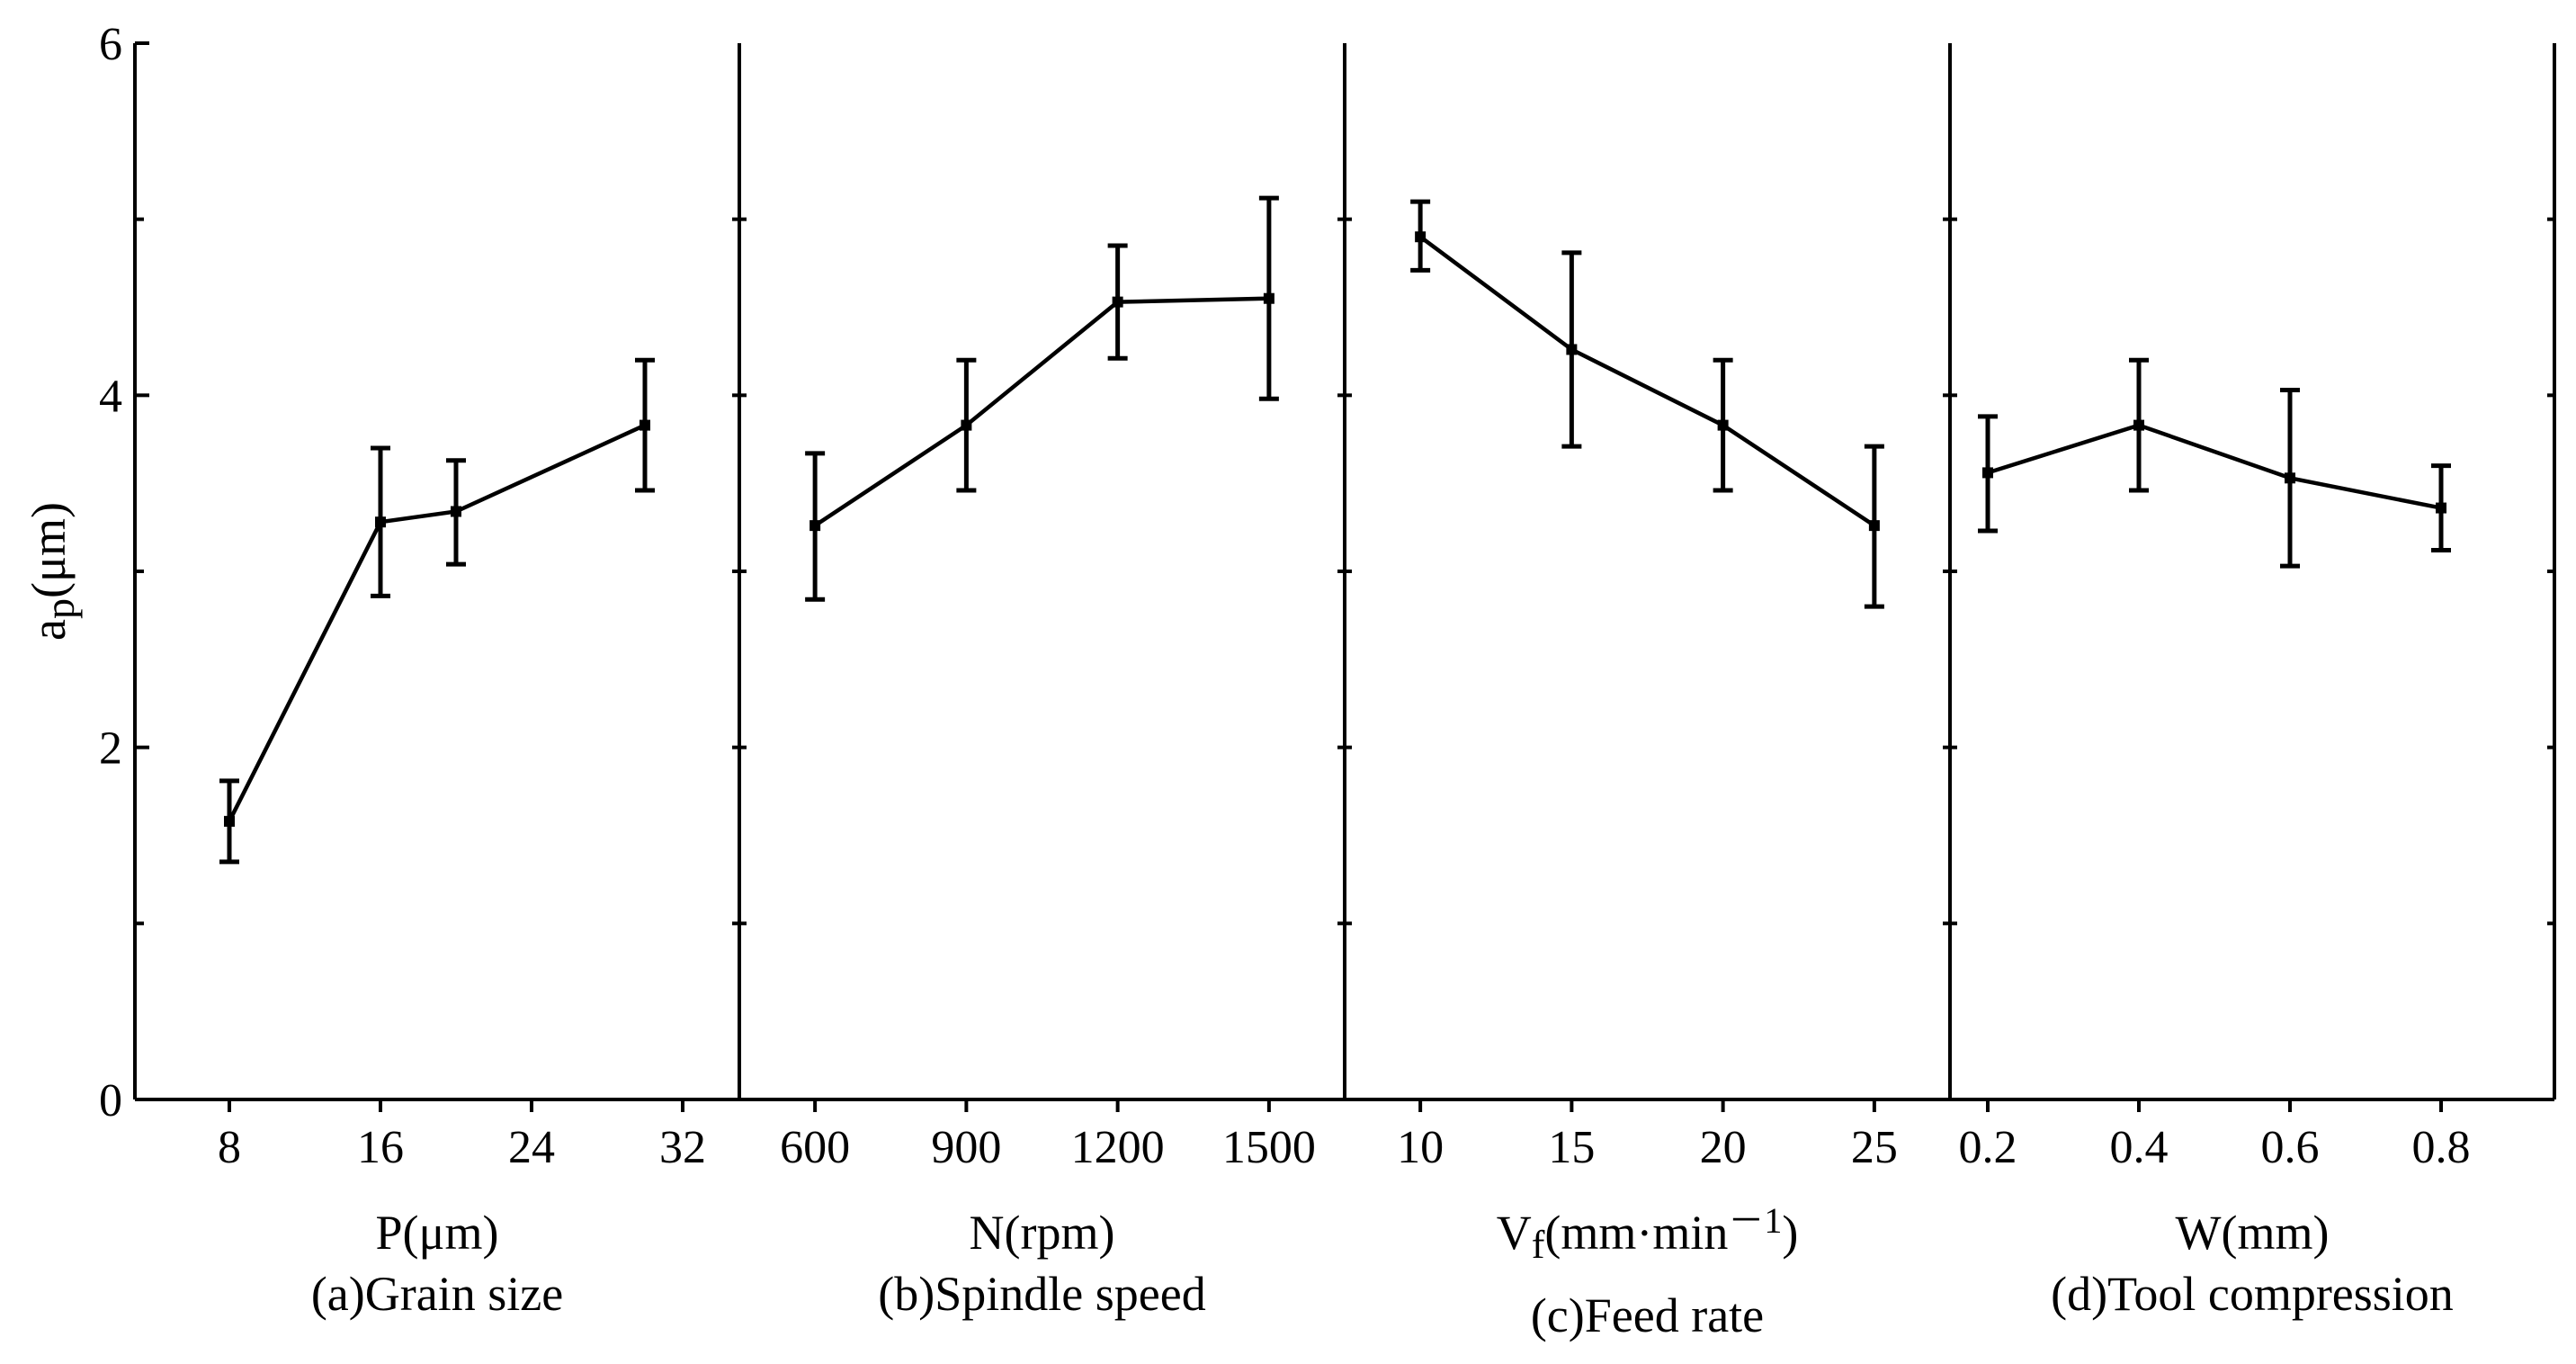 This screenshot has height=1364, width=2576. What do you see at coordinates (1118, 1147) in the screenshot?
I see `x-tick-label-b-2: 1200` at bounding box center [1118, 1147].